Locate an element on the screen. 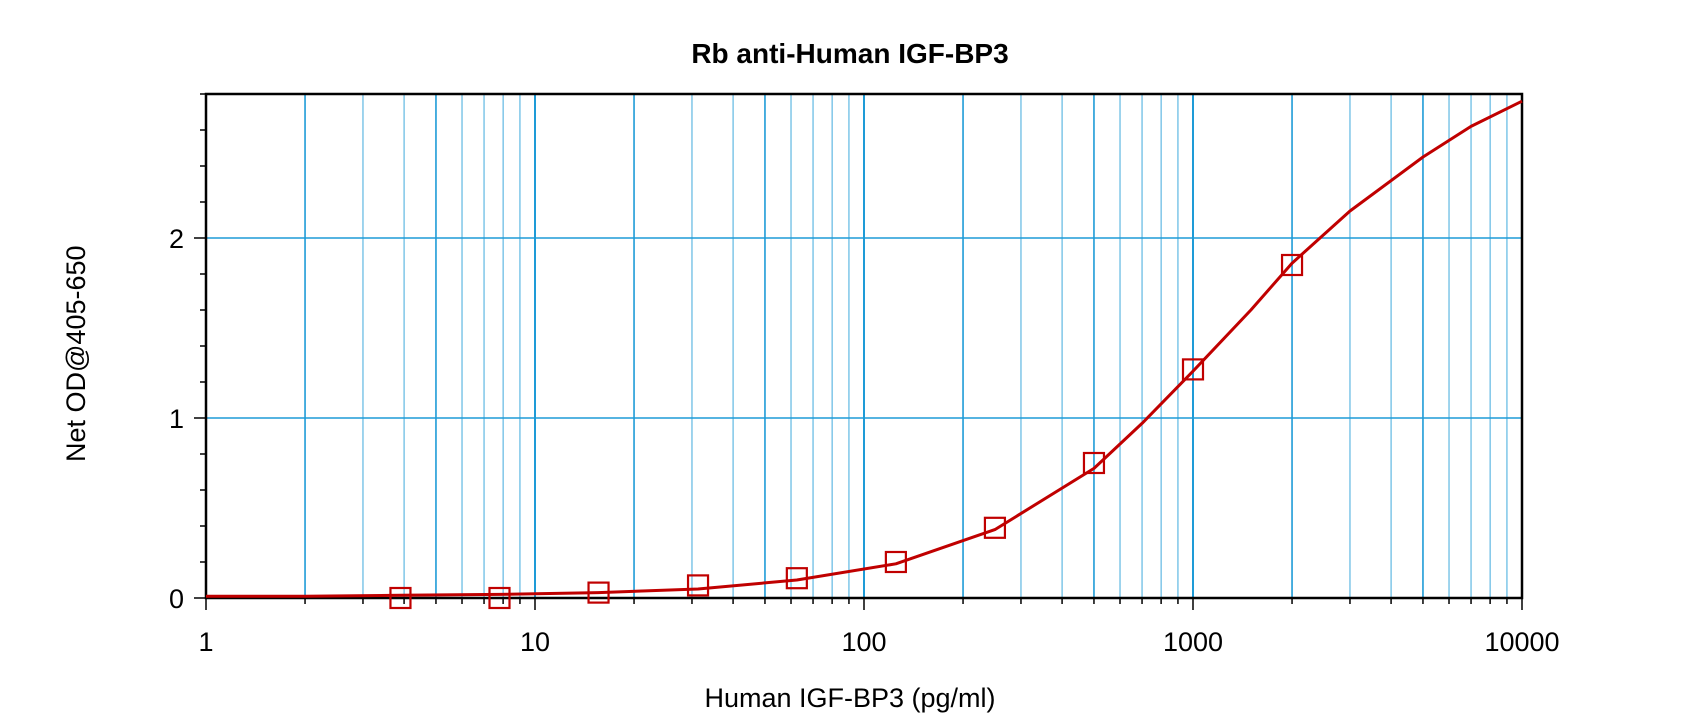  y-tick-label: 0 is located at coordinates (176, 599).